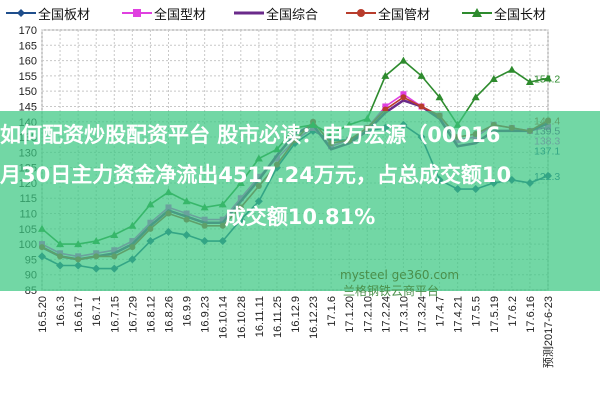 The image size is (600, 400). I want to click on legend-label: 全国板材, so click(64, 15).